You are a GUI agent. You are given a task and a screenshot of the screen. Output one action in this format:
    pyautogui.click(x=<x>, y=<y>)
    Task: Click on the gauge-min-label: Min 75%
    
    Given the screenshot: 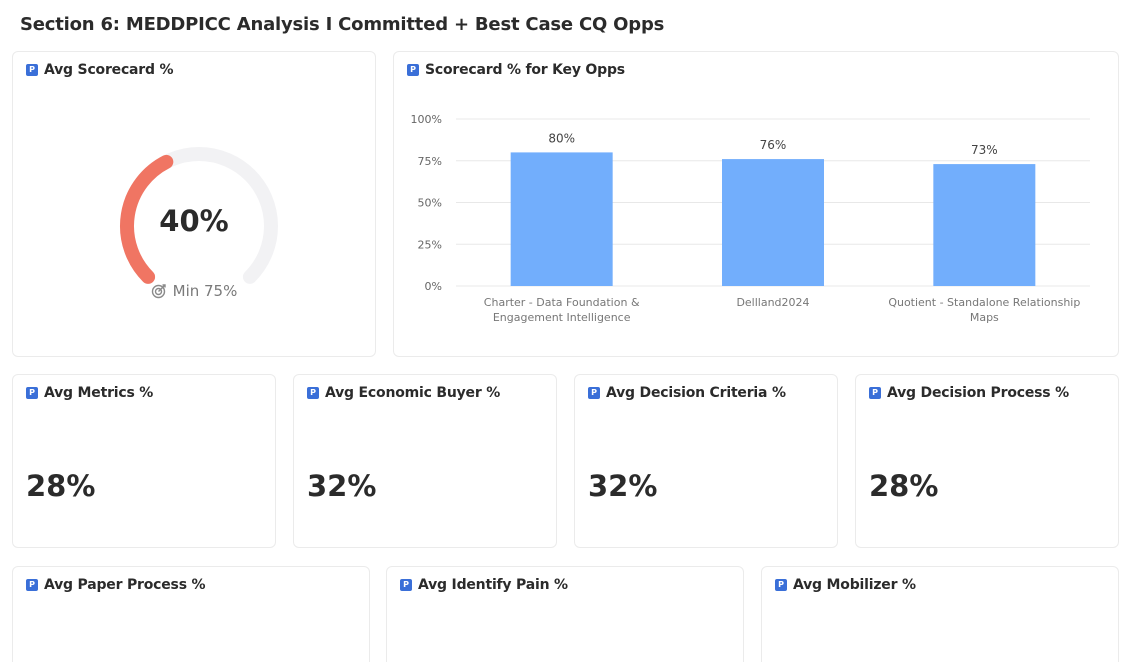 What is the action you would take?
    pyautogui.click(x=205, y=291)
    